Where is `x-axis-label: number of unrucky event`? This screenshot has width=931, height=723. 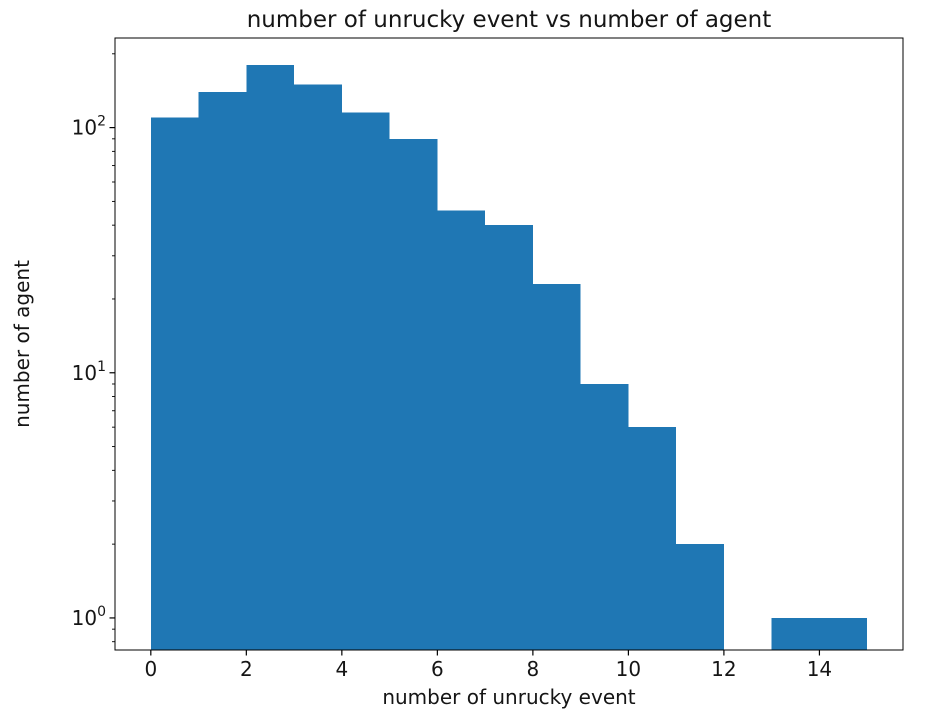
x-axis-label: number of unrucky event is located at coordinates (509, 697).